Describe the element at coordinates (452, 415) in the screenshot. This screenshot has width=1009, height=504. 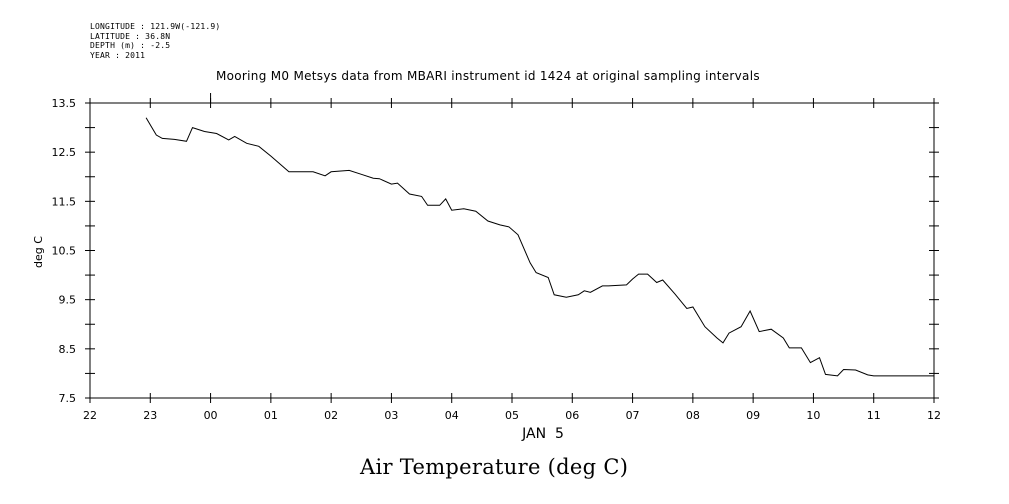
I see `x-tick-label: 04` at that location.